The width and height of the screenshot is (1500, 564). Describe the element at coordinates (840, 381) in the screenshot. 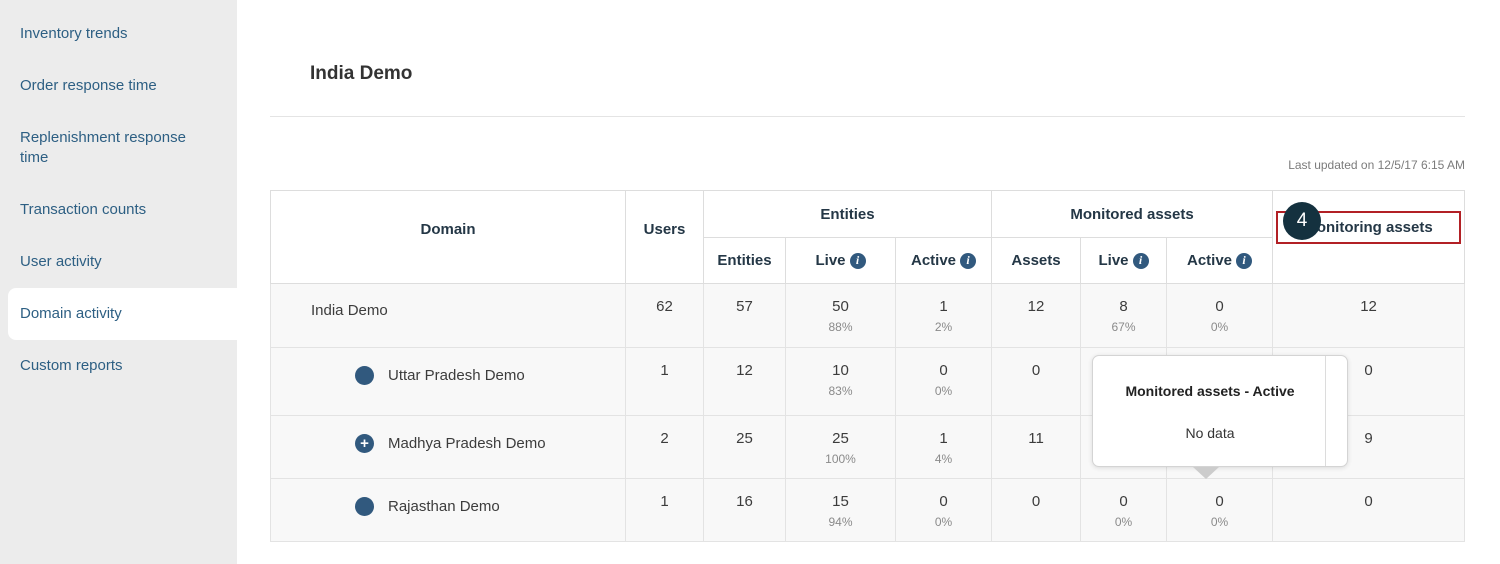

I see `entities-live-cell: 10 83%` at that location.